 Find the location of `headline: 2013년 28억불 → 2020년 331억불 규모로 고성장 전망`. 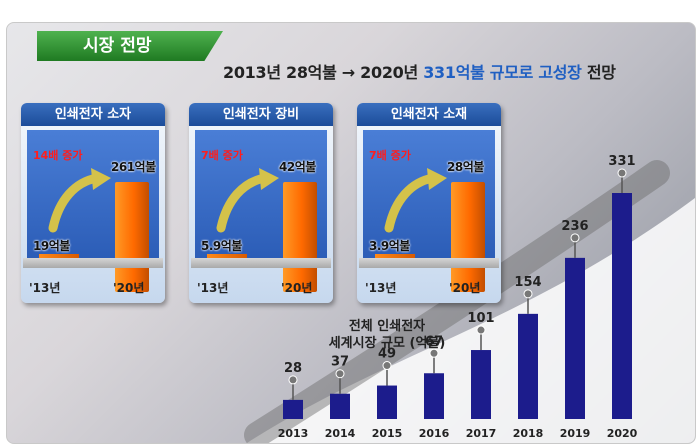

headline: 2013년 28억불 → 2020년 331억불 규모로 고성장 전망 is located at coordinates (419, 71).